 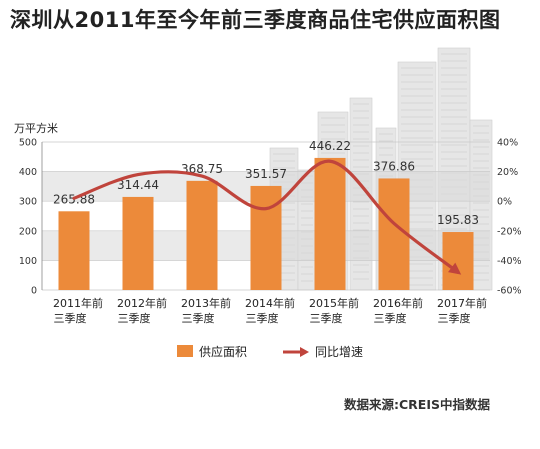 What do you see at coordinates (509, 231) in the screenshot?
I see `y-right-tick-label: -20%` at bounding box center [509, 231].